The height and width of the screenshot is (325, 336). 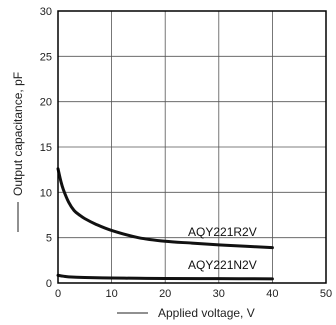 What do you see at coordinates (46, 193) in the screenshot?
I see `y-tick-label: 10` at bounding box center [46, 193].